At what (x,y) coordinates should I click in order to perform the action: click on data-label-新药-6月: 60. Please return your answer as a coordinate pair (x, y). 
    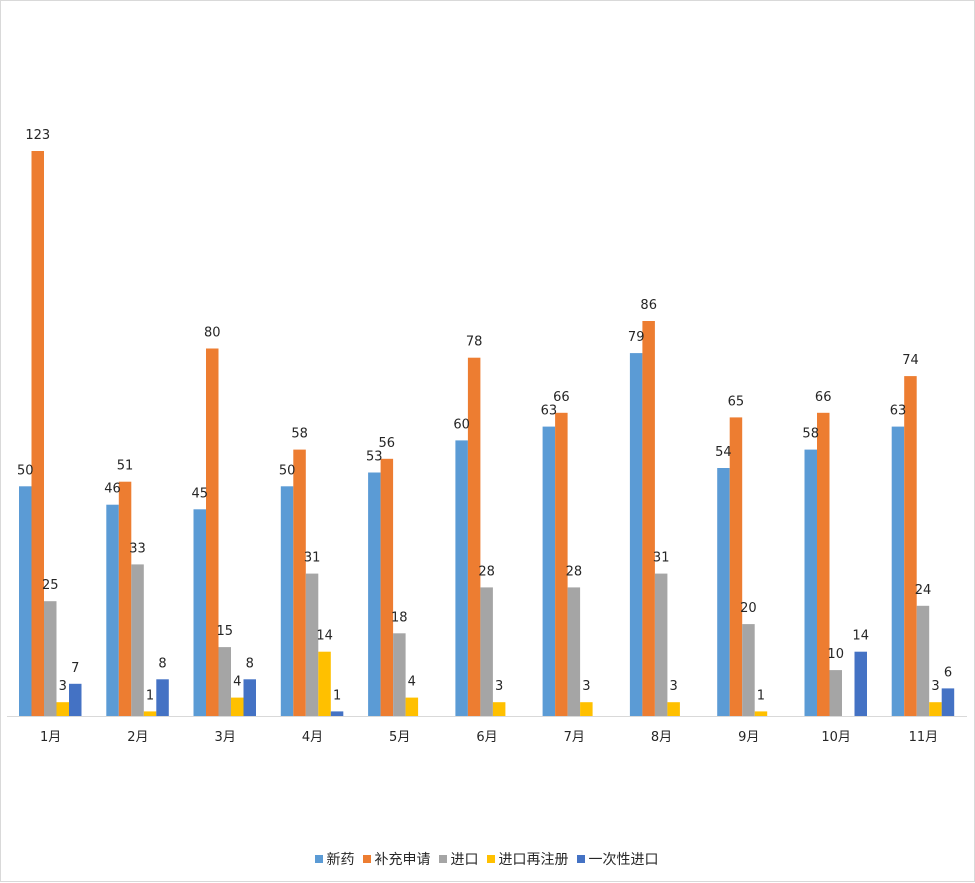
    Looking at the image, I should click on (461, 424).